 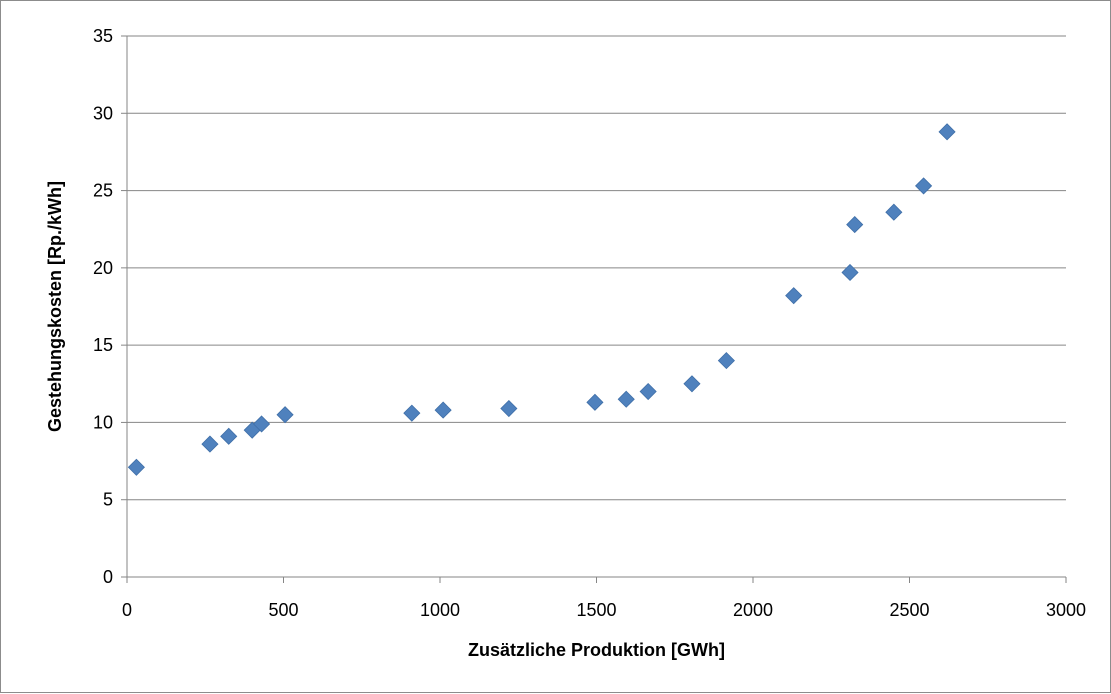 What do you see at coordinates (753, 610) in the screenshot?
I see `x-tick-label: 2000` at bounding box center [753, 610].